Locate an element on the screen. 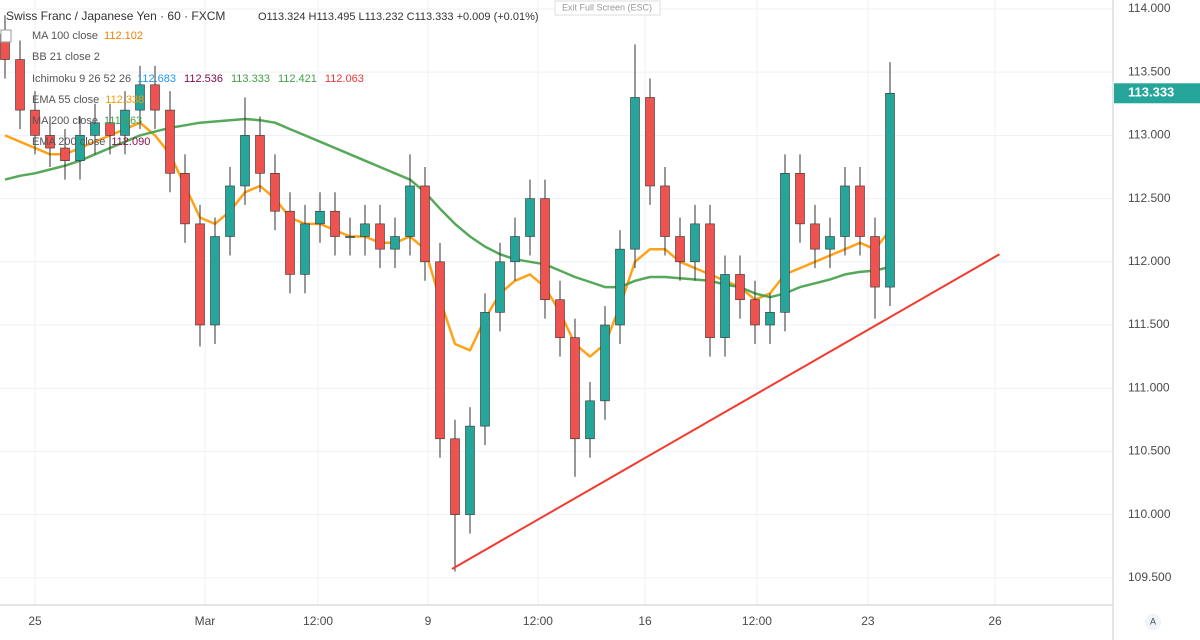 This screenshot has height=640, width=1200. auto-scale-label: A is located at coordinates (1153, 621).